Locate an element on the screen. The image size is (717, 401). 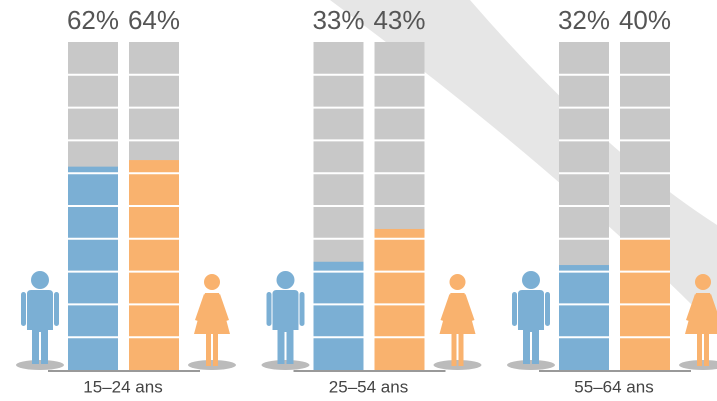
value-label: 33% is located at coordinates (338, 20).